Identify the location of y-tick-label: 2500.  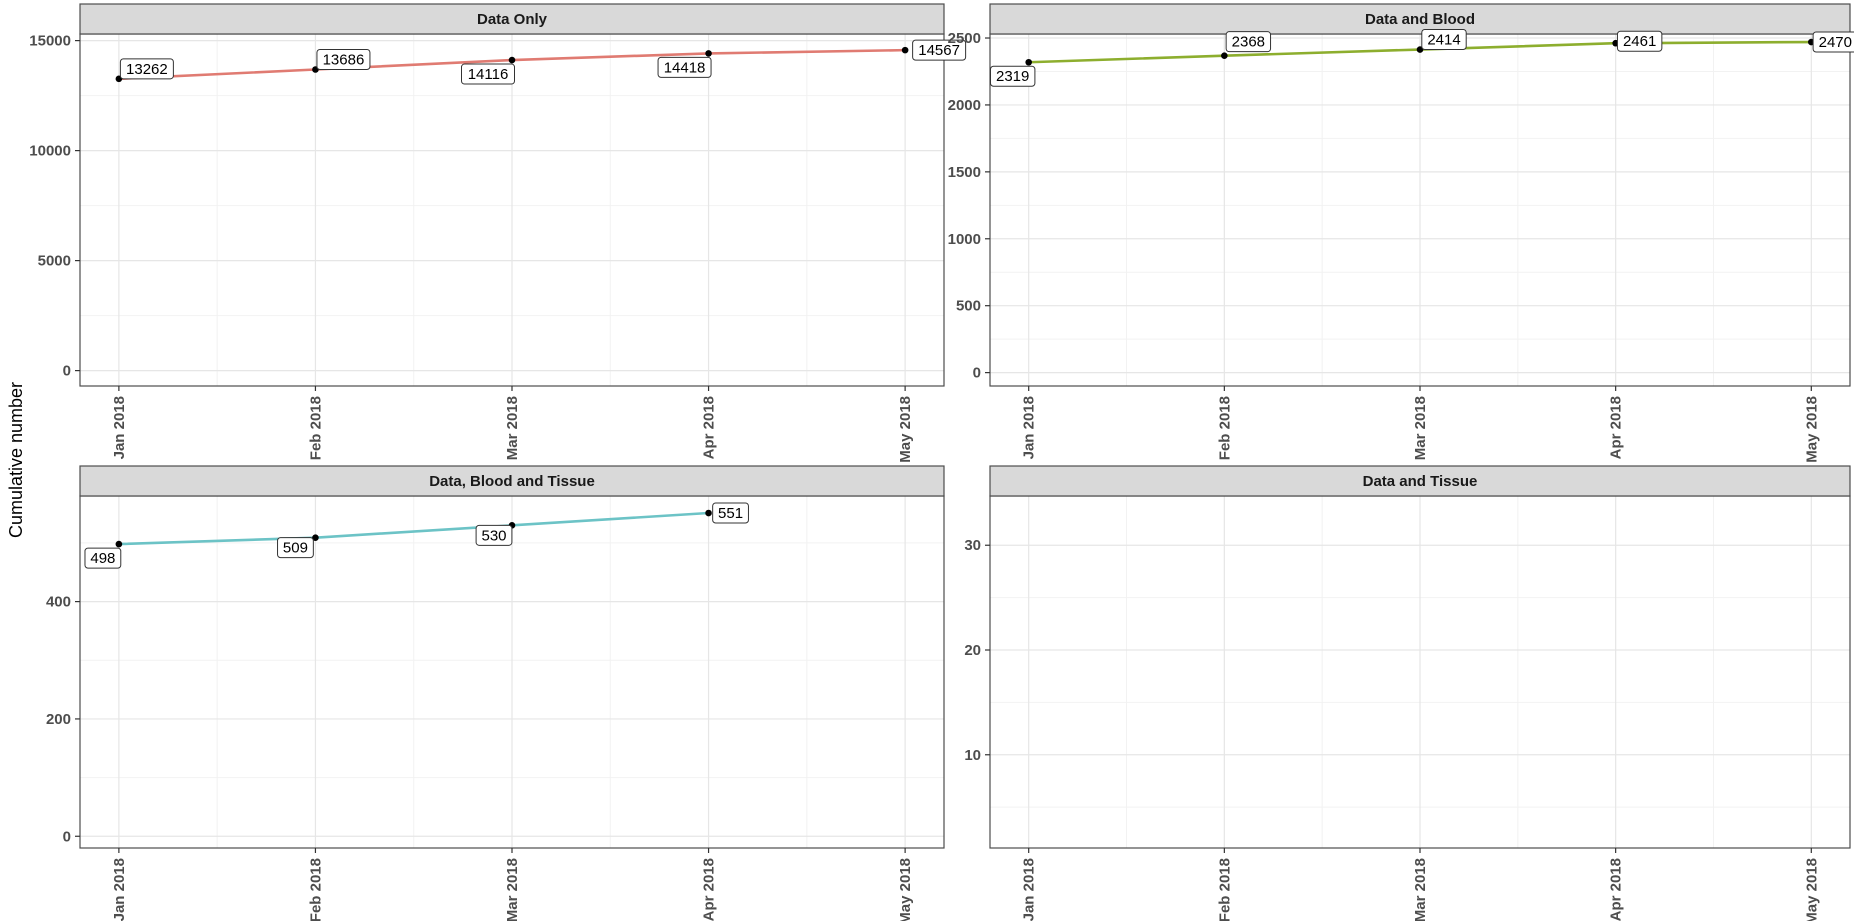
(964, 38).